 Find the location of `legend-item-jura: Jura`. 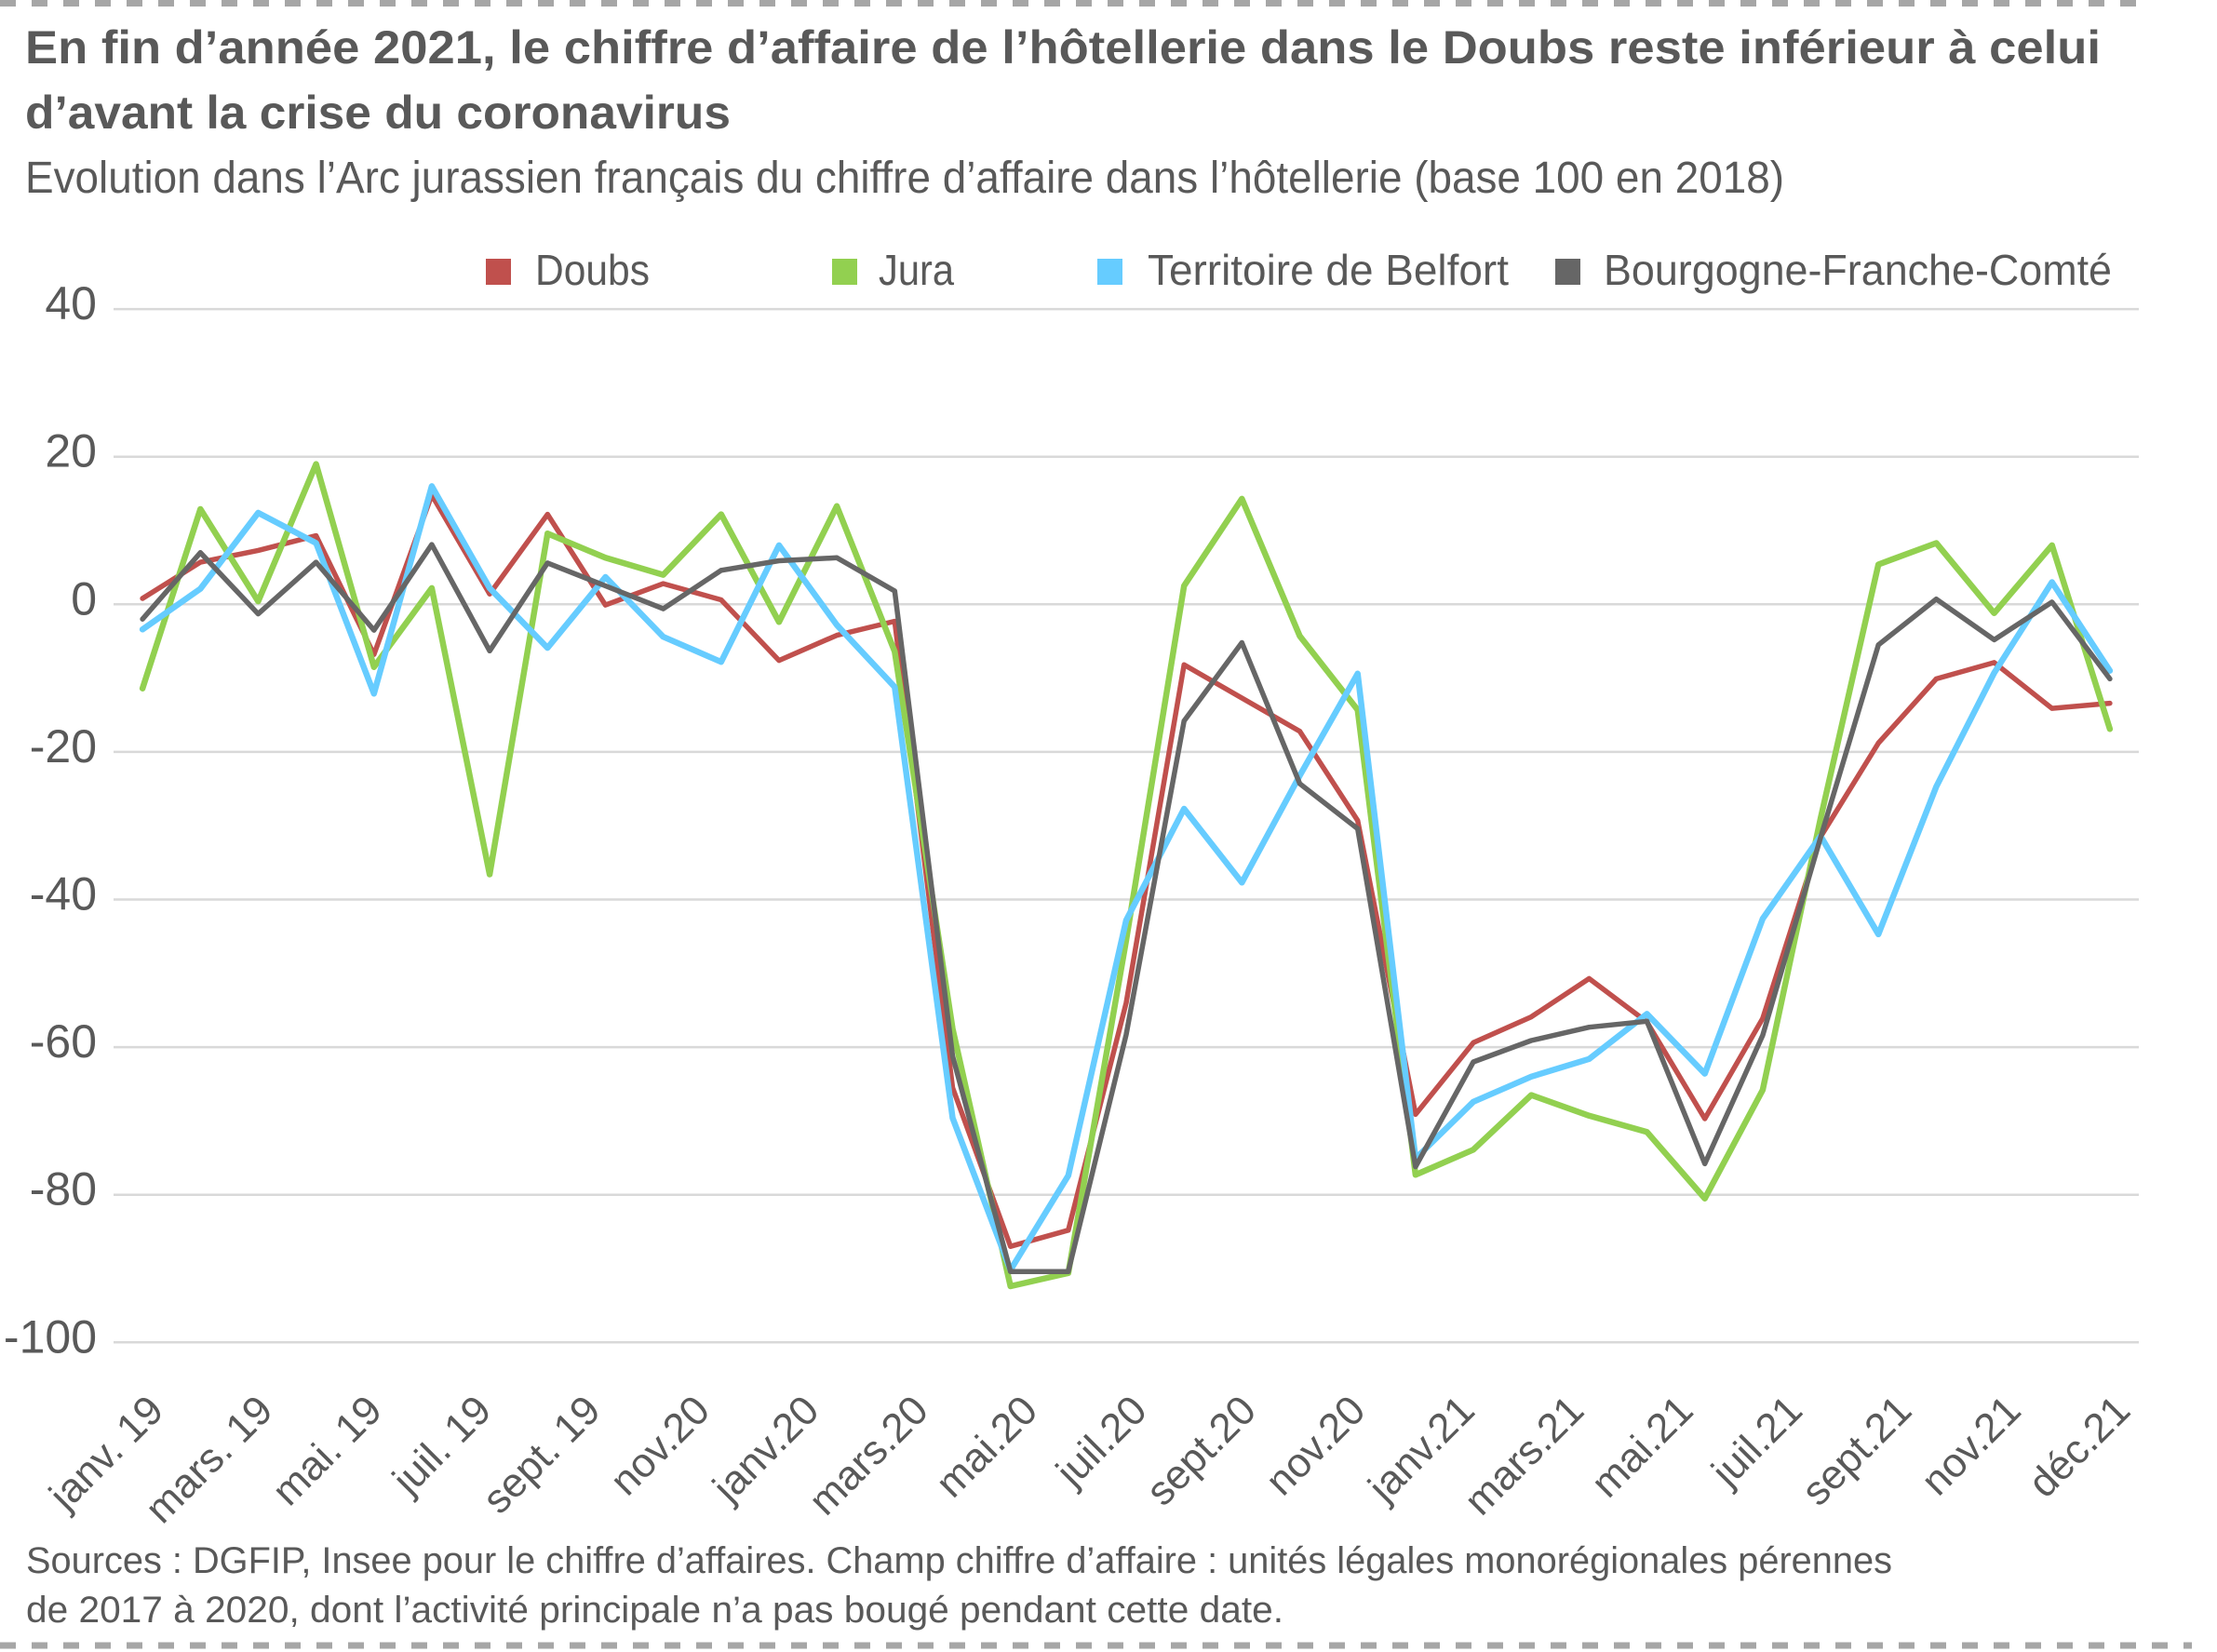

legend-item-jura: Jura is located at coordinates (893, 270).